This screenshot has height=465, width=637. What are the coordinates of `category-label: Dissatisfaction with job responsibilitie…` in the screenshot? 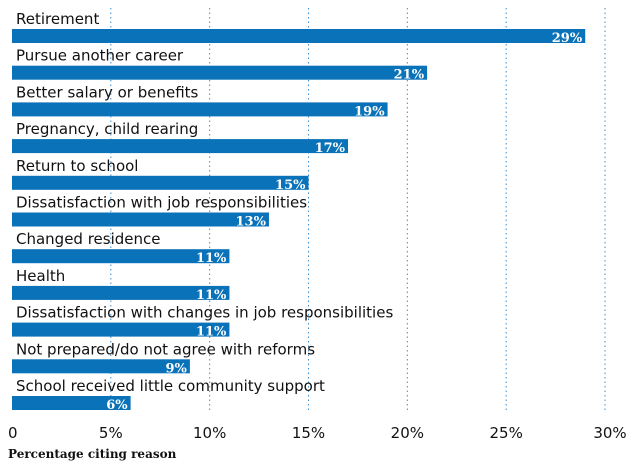 It's located at (161, 203).